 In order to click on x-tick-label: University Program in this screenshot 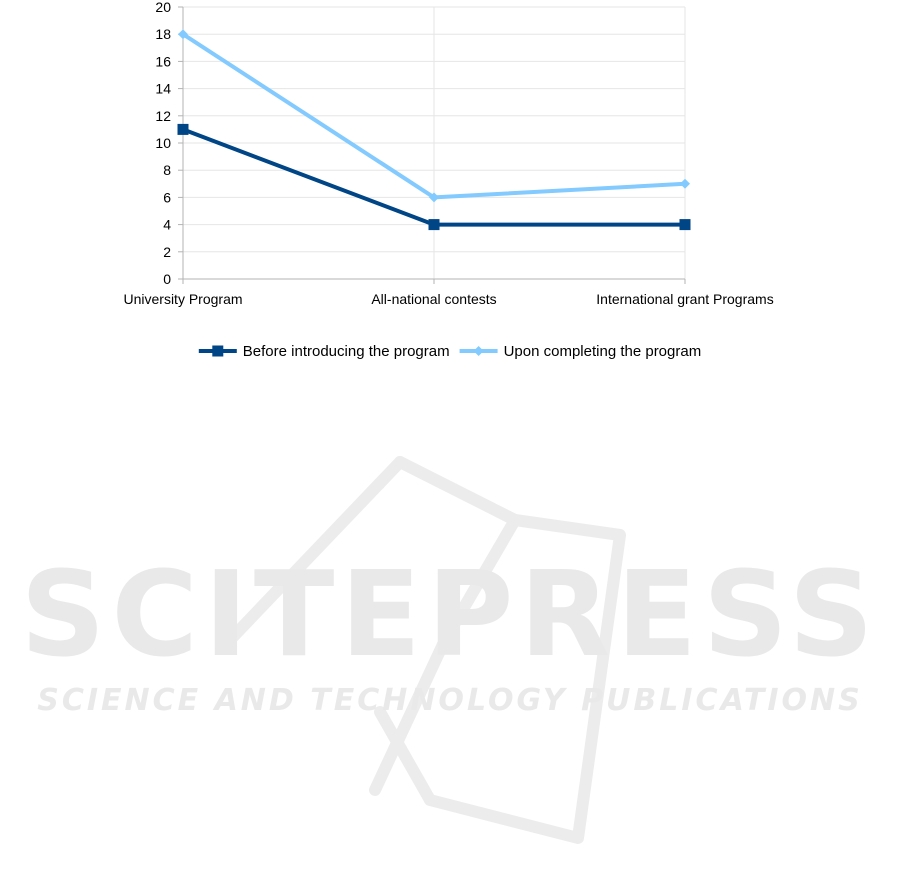, I will do `click(182, 299)`.